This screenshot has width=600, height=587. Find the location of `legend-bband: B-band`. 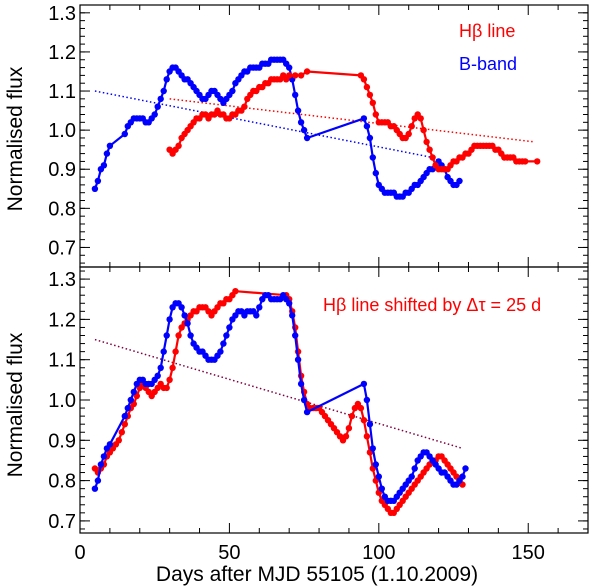

legend-bband: B-band is located at coordinates (488, 64).